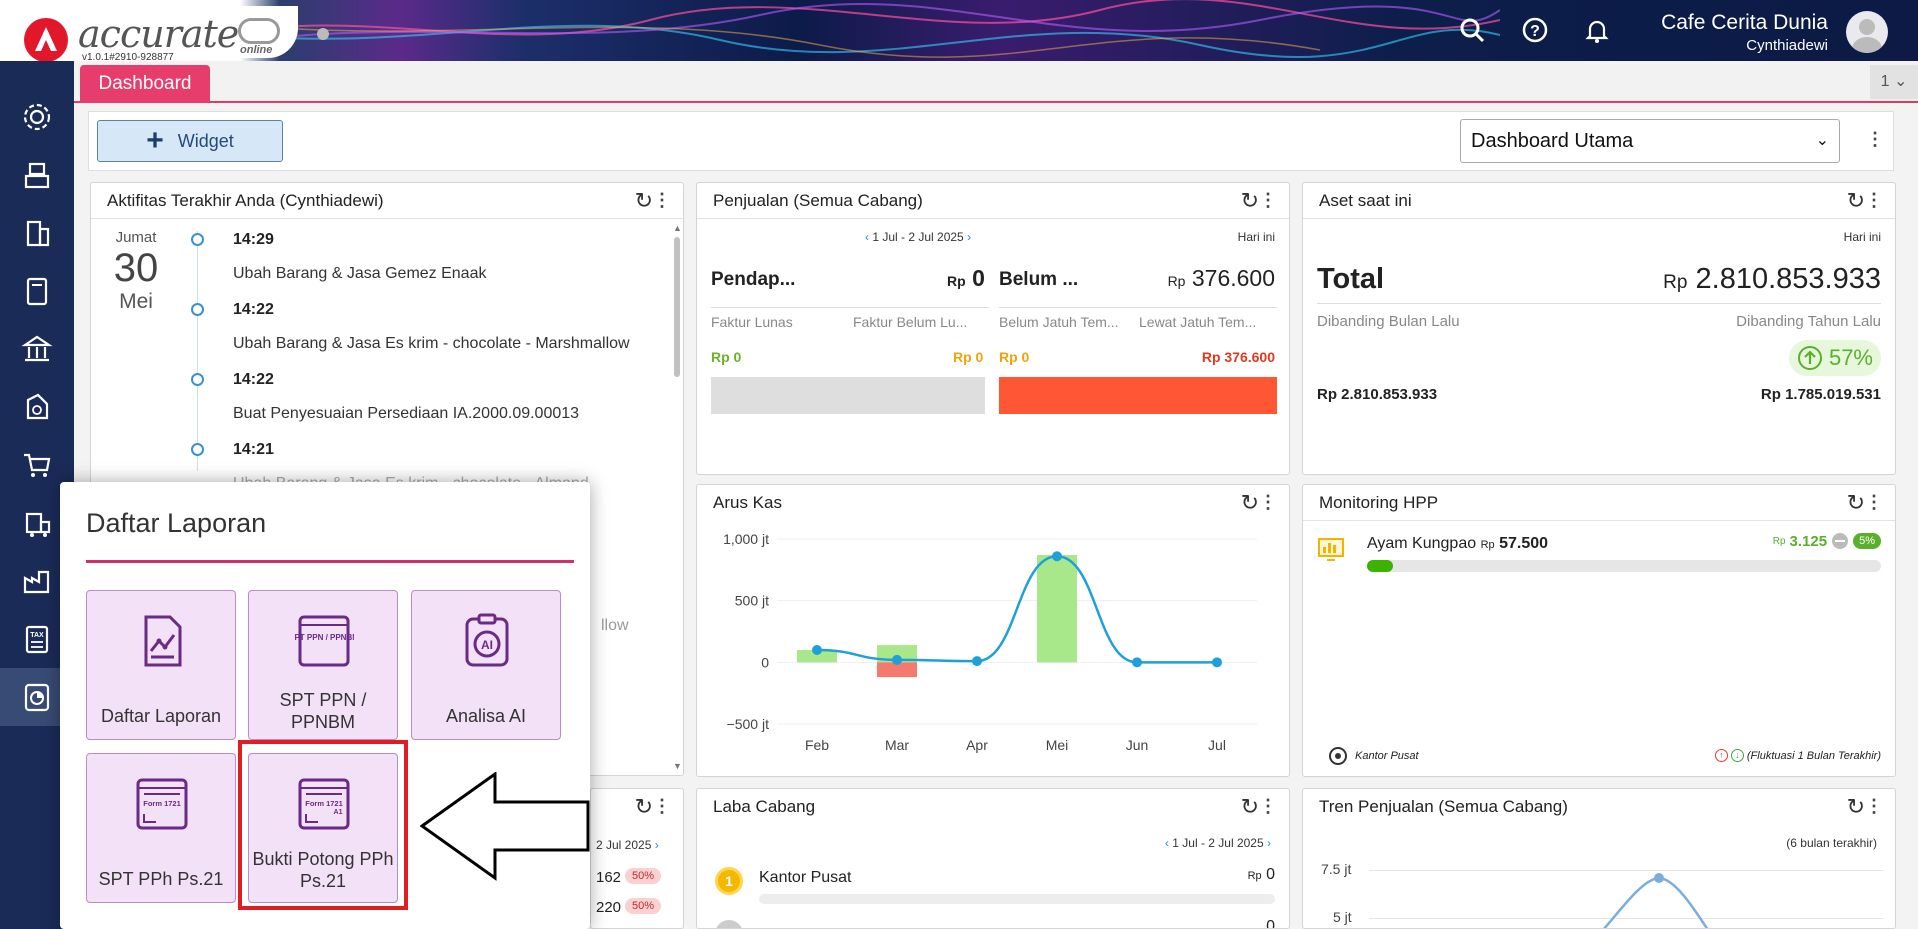 The image size is (1918, 929). Describe the element at coordinates (1737, 755) in the screenshot. I see `arrow-down-icon: ↓` at that location.